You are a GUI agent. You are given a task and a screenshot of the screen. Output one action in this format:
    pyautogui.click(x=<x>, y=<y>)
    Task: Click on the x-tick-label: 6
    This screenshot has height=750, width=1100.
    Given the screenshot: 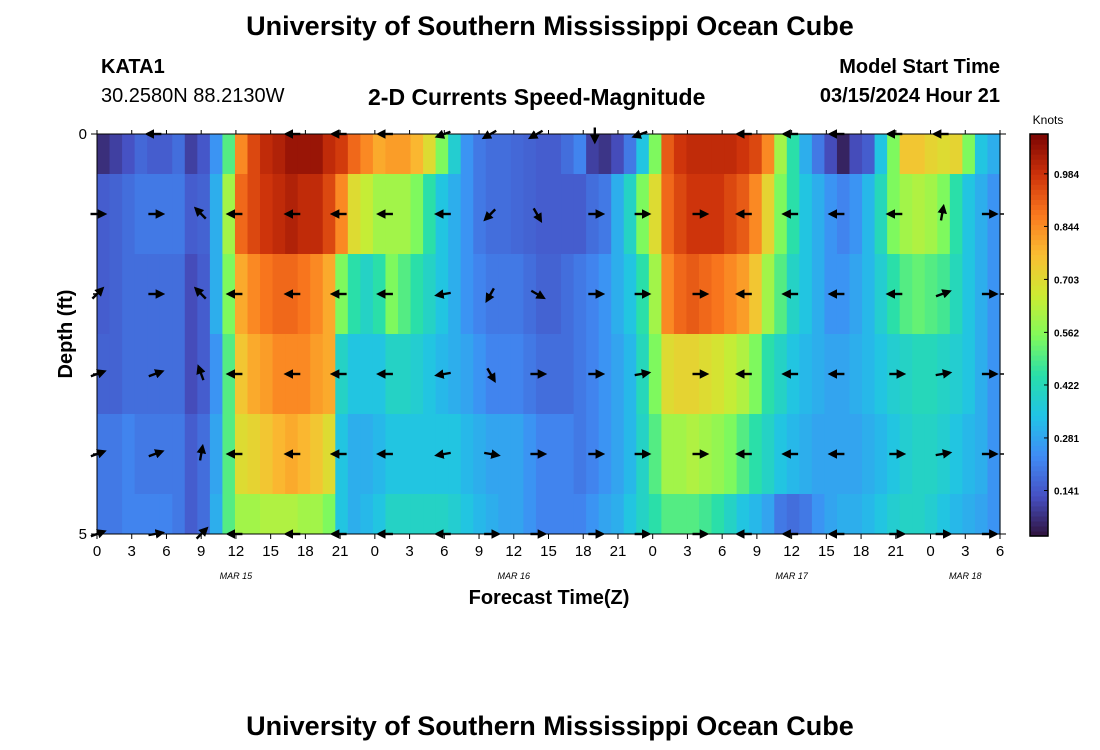 What is the action you would take?
    pyautogui.click(x=722, y=551)
    